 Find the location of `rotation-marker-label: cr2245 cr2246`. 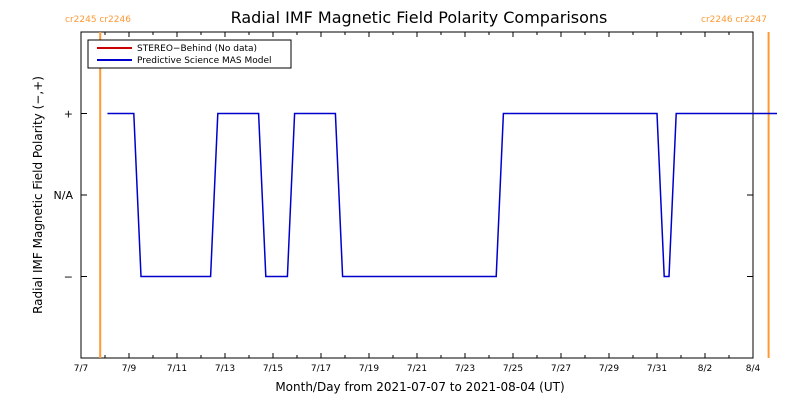

rotation-marker-label: cr2245 cr2246 is located at coordinates (98, 20).